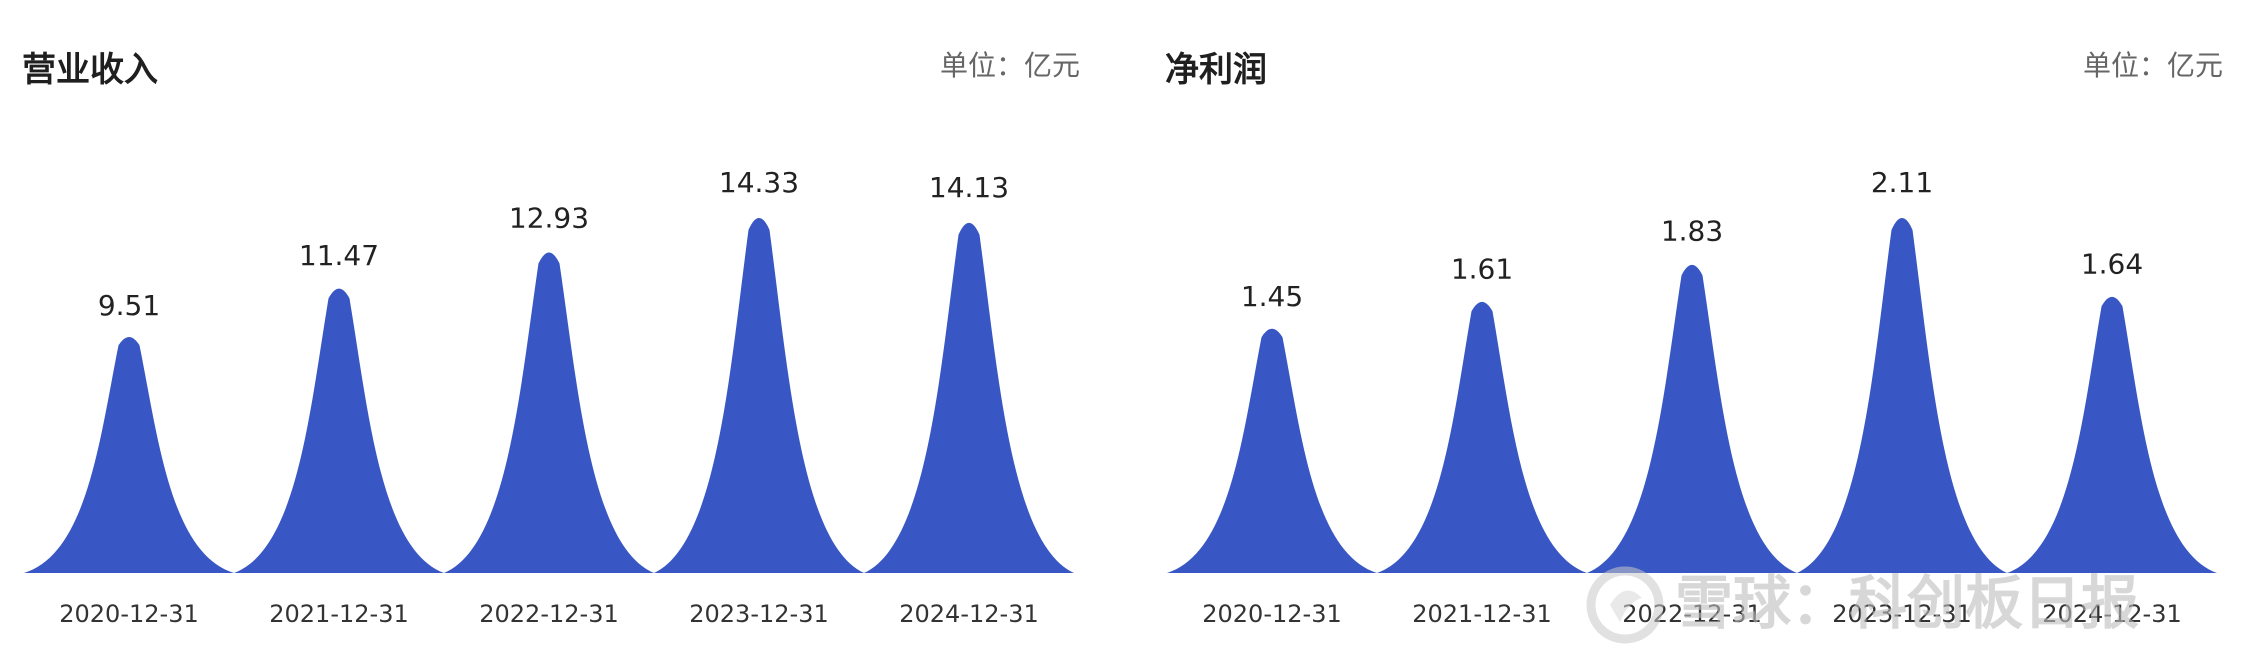 This screenshot has height=670, width=2246. I want to click on data-label-2023-12-31: 2.11, so click(1902, 182).